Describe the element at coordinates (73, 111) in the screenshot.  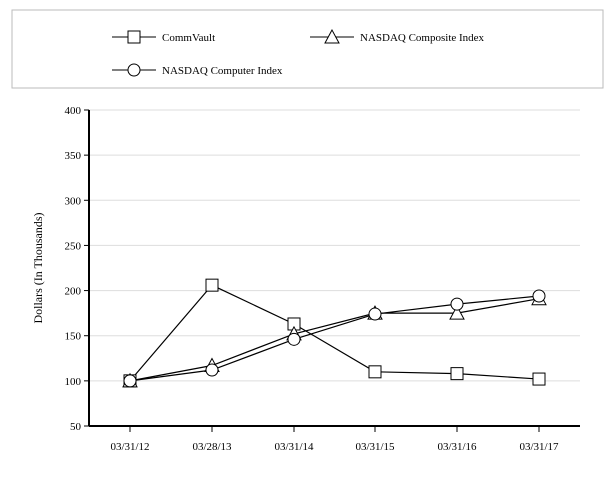
I see `y-tick-label: 400` at that location.